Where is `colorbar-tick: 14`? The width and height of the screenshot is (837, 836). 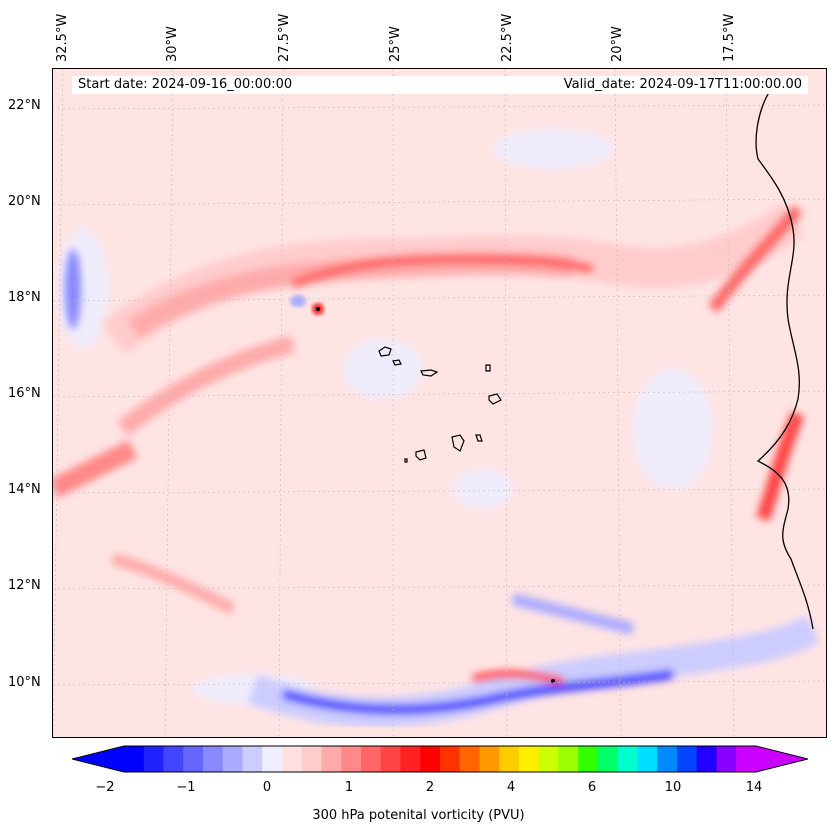 colorbar-tick: 14 is located at coordinates (754, 787).